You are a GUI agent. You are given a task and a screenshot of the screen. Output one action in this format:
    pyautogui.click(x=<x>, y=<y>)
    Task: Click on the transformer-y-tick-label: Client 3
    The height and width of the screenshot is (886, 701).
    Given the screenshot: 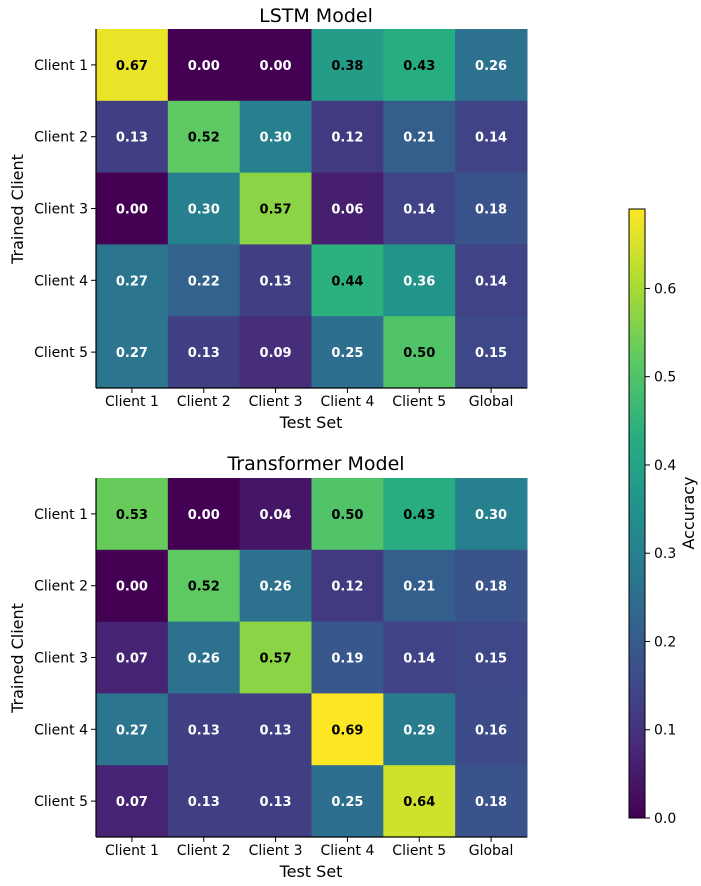 What is the action you would take?
    pyautogui.click(x=61, y=659)
    